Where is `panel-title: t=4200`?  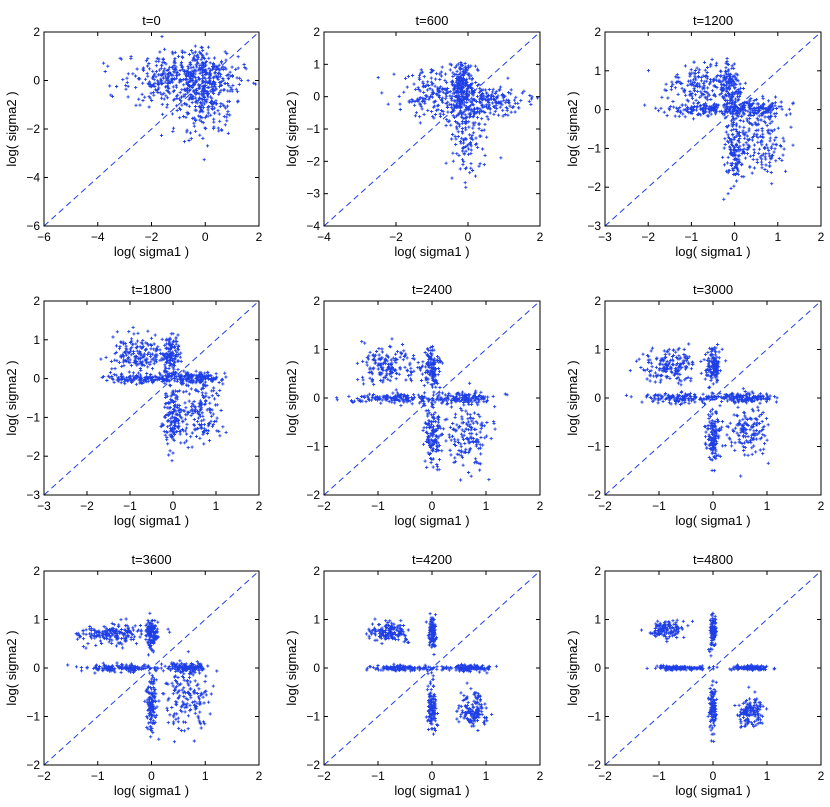
panel-title: t=4200 is located at coordinates (432, 559).